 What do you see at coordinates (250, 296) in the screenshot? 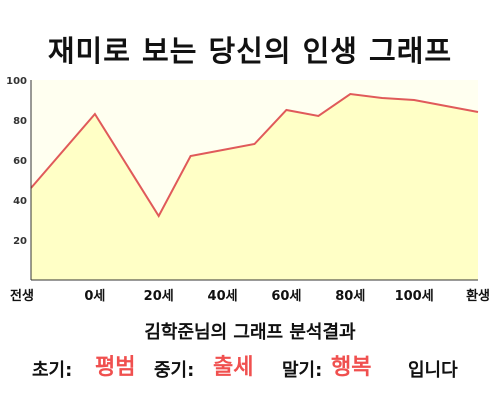
I see `x-tick-labels: 전생 0세 20세 40세 60세 80세 100세 환생` at bounding box center [250, 296].